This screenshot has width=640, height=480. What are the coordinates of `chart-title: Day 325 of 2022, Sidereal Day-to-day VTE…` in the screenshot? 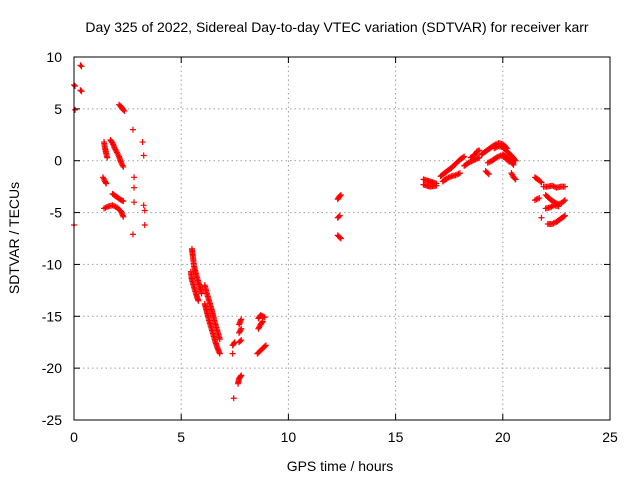 It's located at (336, 27).